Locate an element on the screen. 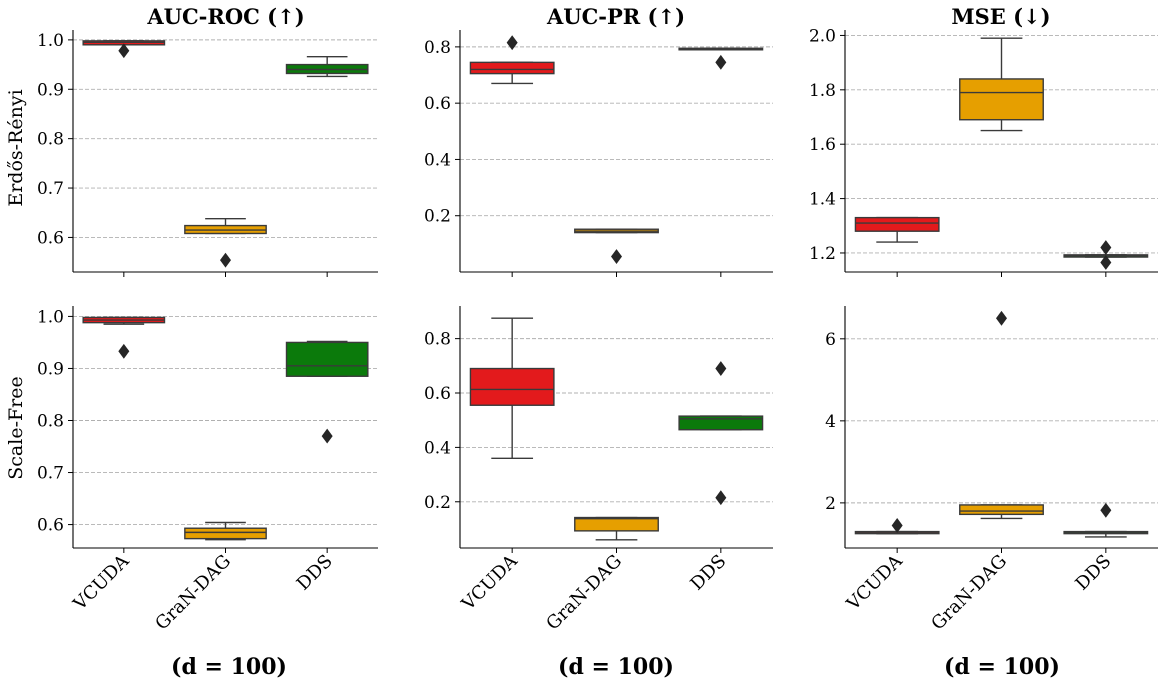 This screenshot has width=1162, height=684. bottom-labels: (d = 100) (d = 100) (d = 100) is located at coordinates (615, 667).